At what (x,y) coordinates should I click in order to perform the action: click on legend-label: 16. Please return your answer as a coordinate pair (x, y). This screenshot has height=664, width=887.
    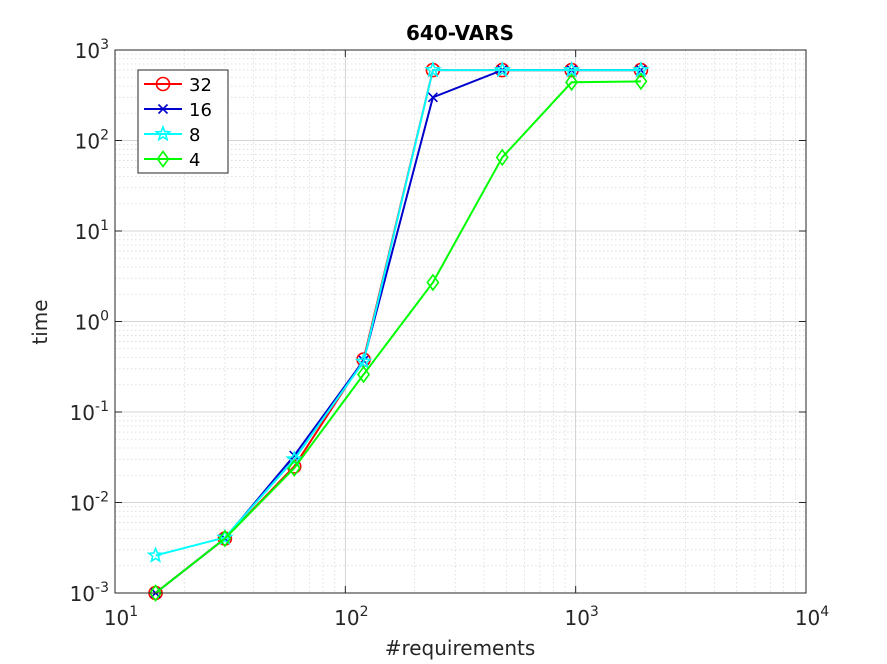
    Looking at the image, I should click on (200, 110).